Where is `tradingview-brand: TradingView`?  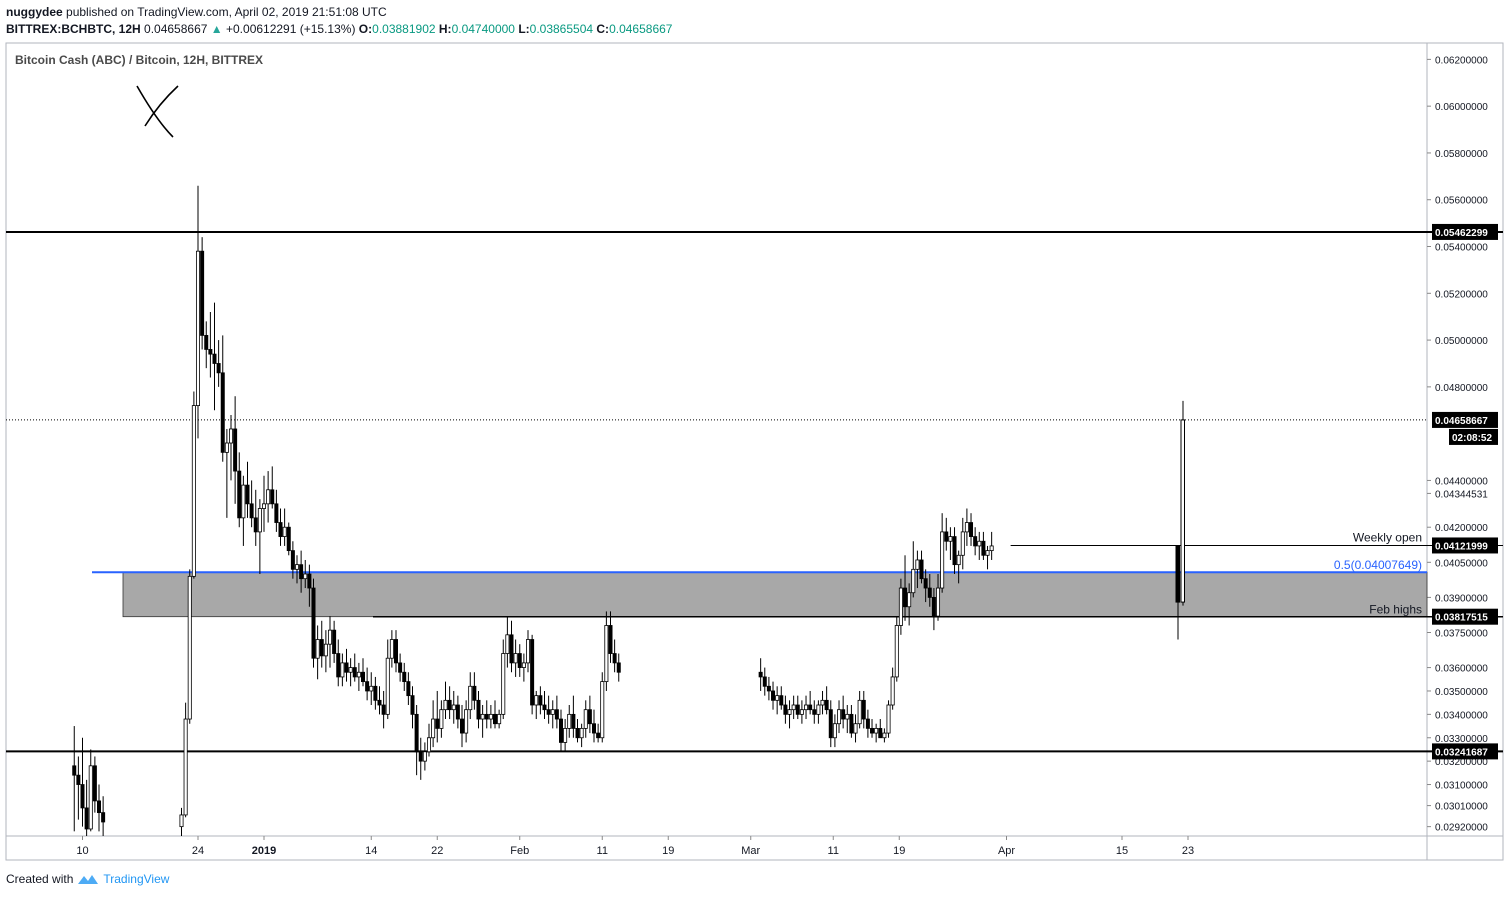
tradingview-brand: TradingView is located at coordinates (136, 879).